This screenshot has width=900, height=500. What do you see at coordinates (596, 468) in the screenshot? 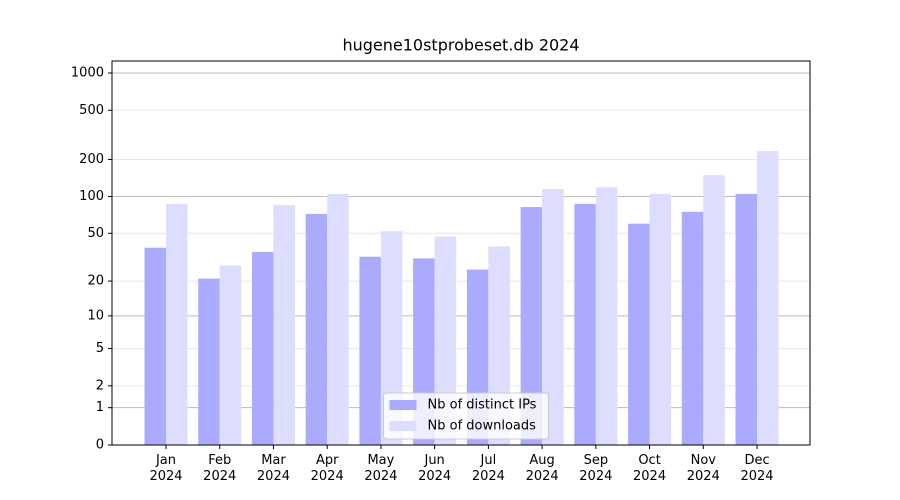
I see `x-tick-label: Sep 2024` at bounding box center [596, 468].